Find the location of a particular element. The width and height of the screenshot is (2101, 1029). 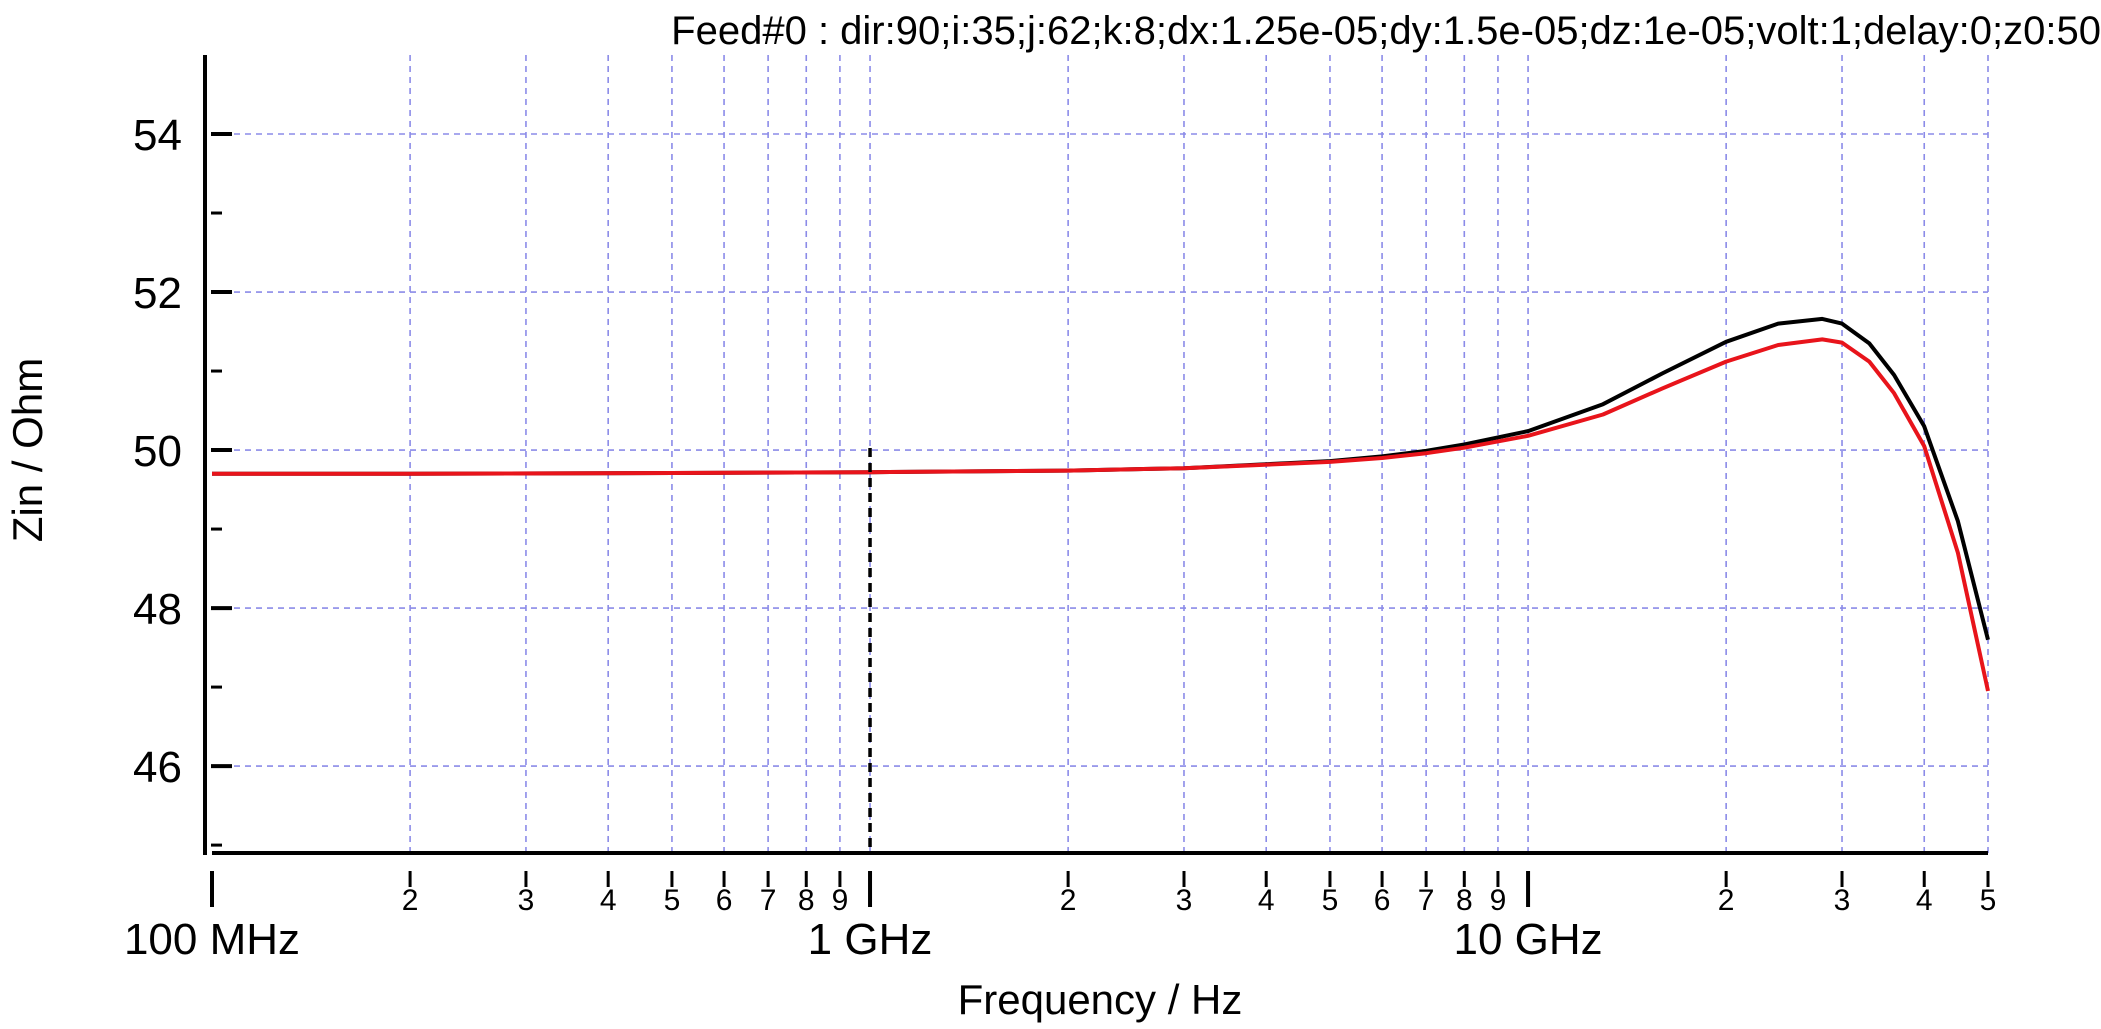

x-major-tick-label: 100 MHz is located at coordinates (212, 939).